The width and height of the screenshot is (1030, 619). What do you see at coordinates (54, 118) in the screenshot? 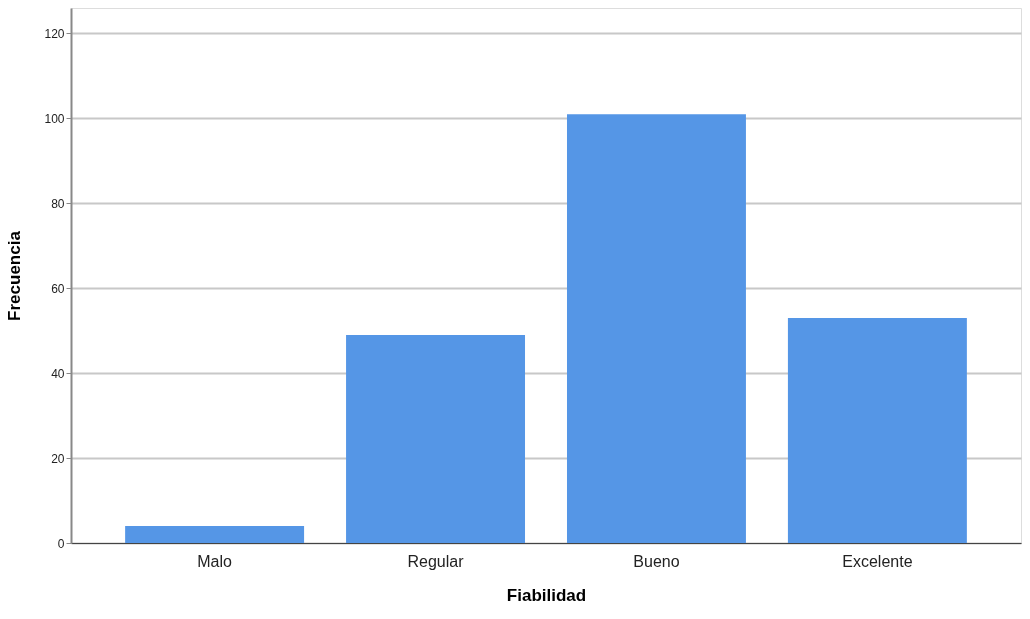
I see `y-tick-label: 100` at bounding box center [54, 118].